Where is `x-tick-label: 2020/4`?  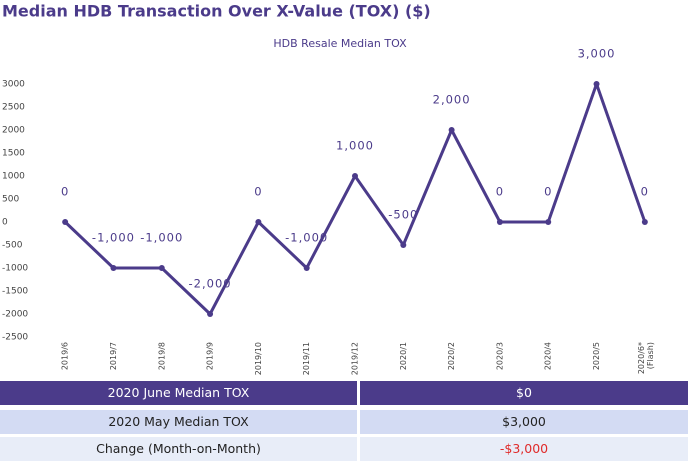
x-tick-label: 2020/4 is located at coordinates (548, 356).